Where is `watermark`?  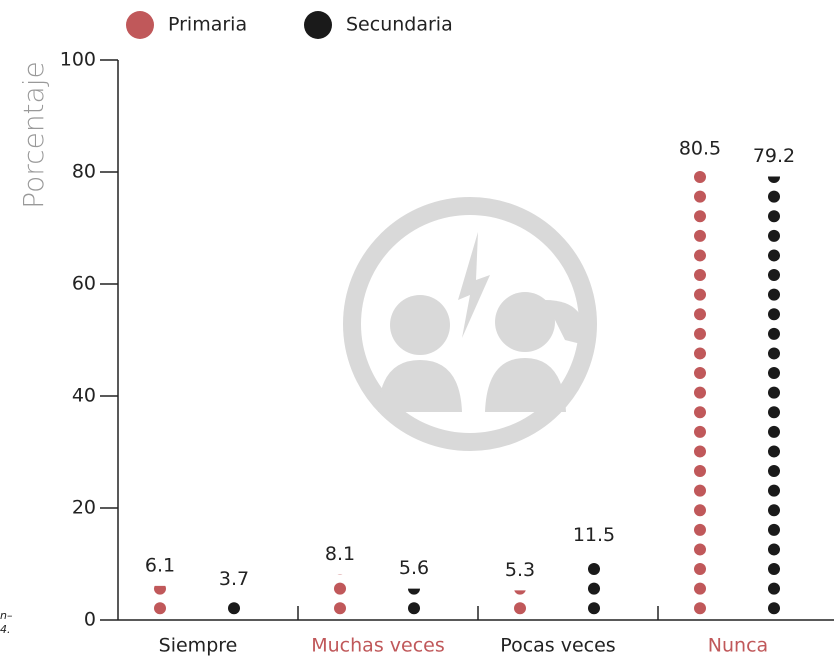
watermark is located at coordinates (470, 324).